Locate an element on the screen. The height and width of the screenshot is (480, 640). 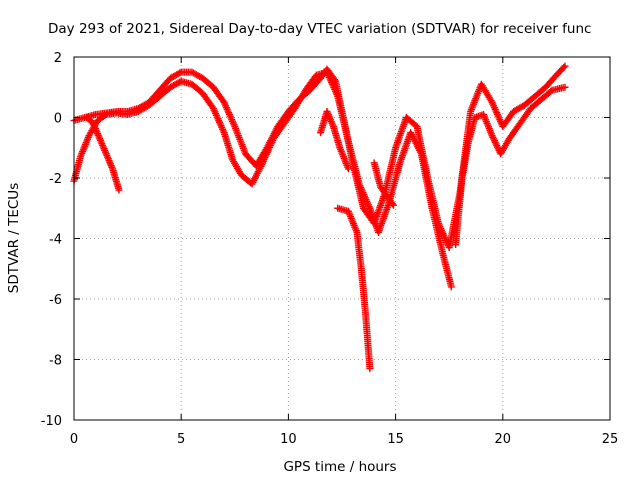
y-tick-label: -8 is located at coordinates (55, 361).